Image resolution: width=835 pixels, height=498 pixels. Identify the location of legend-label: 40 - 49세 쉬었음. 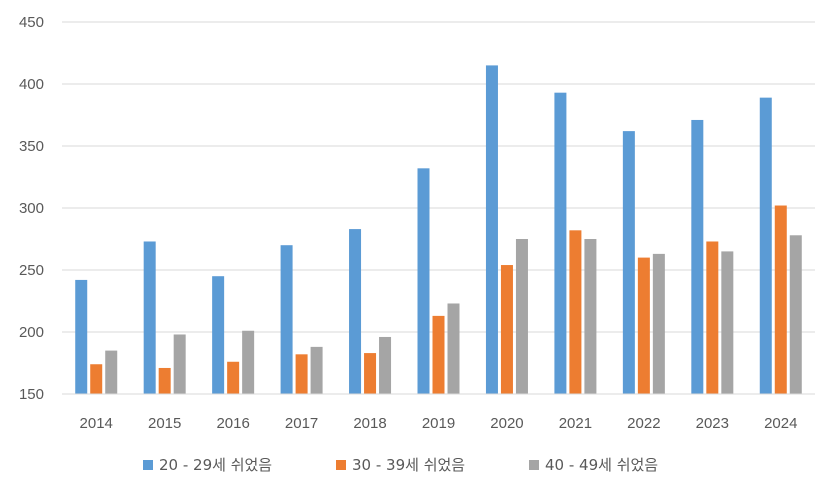
(601, 465).